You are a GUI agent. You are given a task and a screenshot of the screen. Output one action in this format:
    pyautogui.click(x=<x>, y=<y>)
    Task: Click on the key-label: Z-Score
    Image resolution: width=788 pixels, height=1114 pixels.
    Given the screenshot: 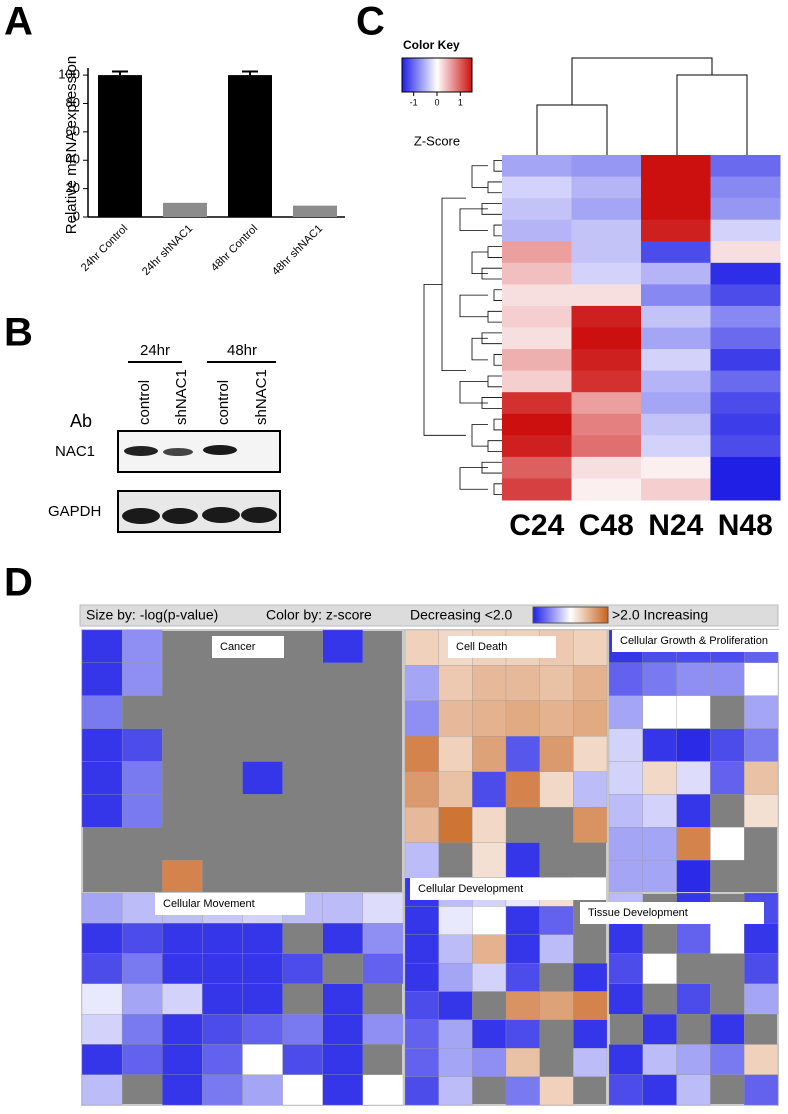 What is the action you would take?
    pyautogui.click(x=437, y=140)
    